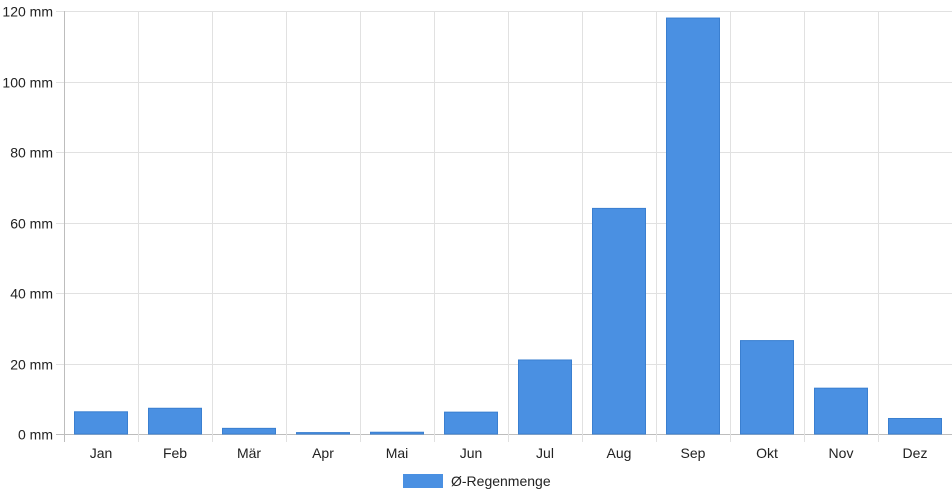 Image resolution: width=952 pixels, height=500 pixels. Describe the element at coordinates (31, 153) in the screenshot. I see `y-tick-label: 80 mm` at that location.